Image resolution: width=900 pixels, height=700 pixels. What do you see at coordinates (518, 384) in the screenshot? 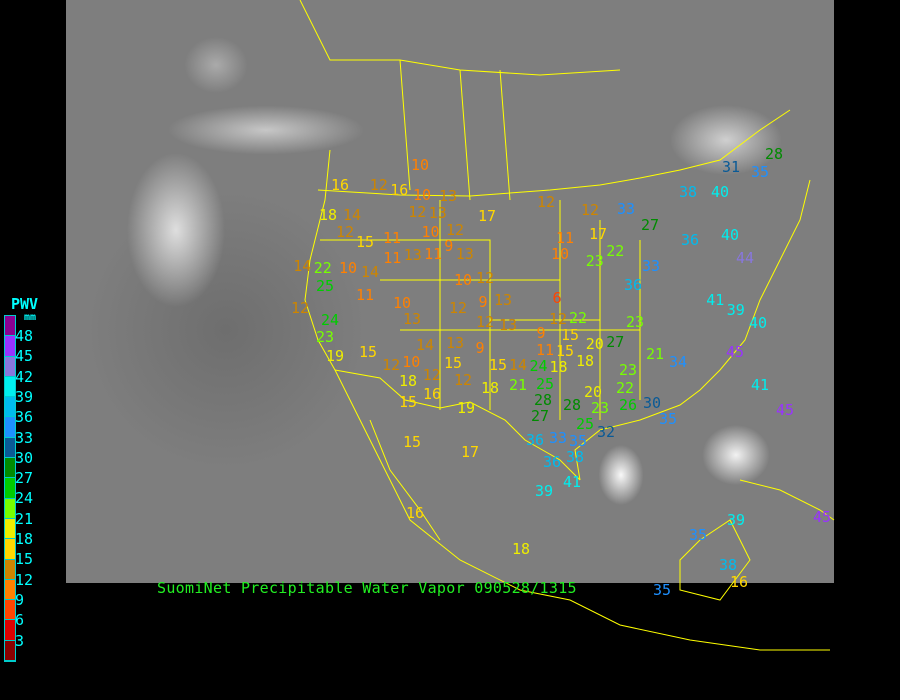
I see `station-pwv-value: 21` at bounding box center [518, 384].